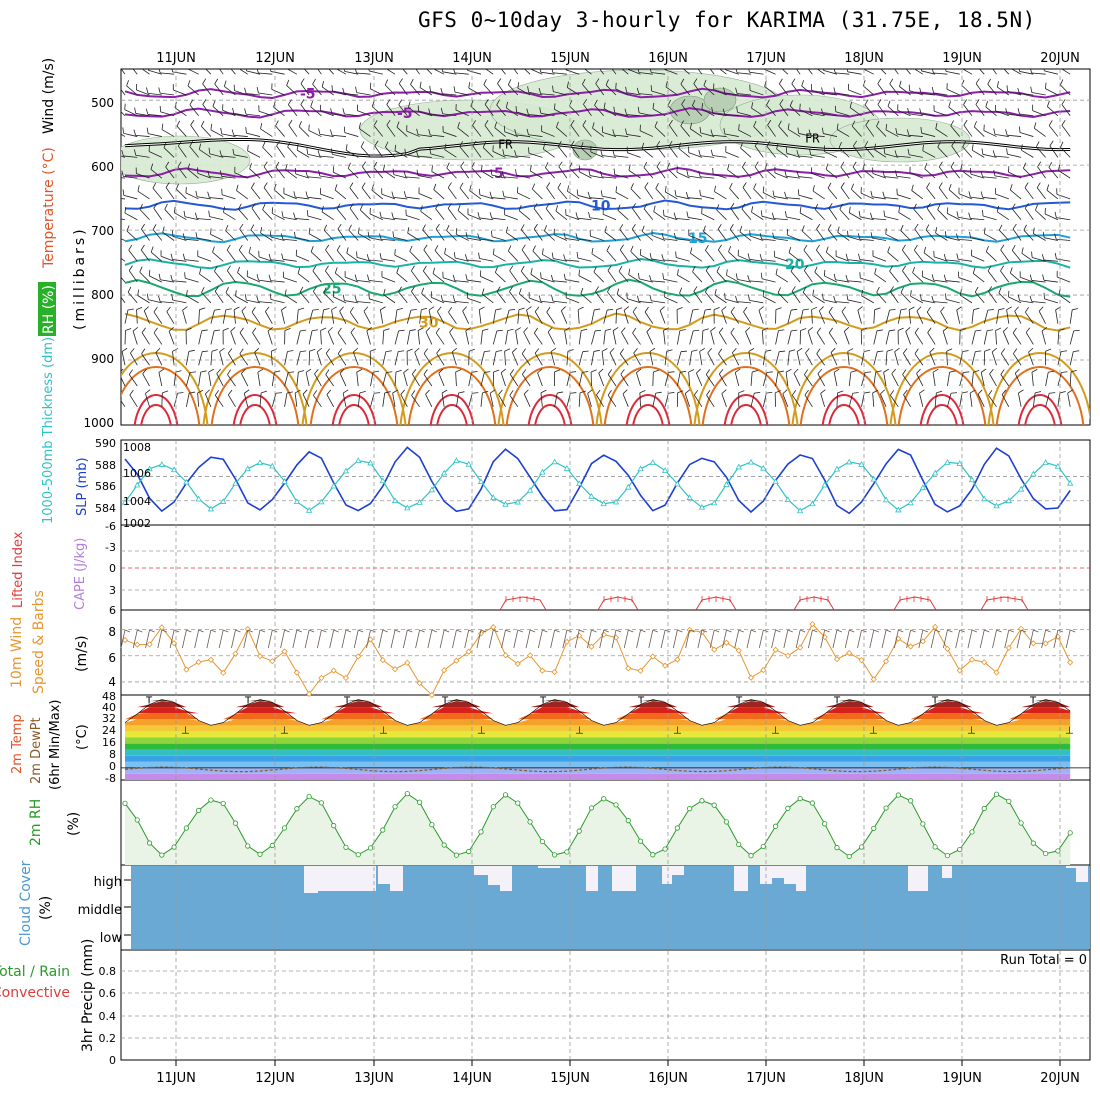  I want to click on wind-speed-marker, so click(1008, 647).